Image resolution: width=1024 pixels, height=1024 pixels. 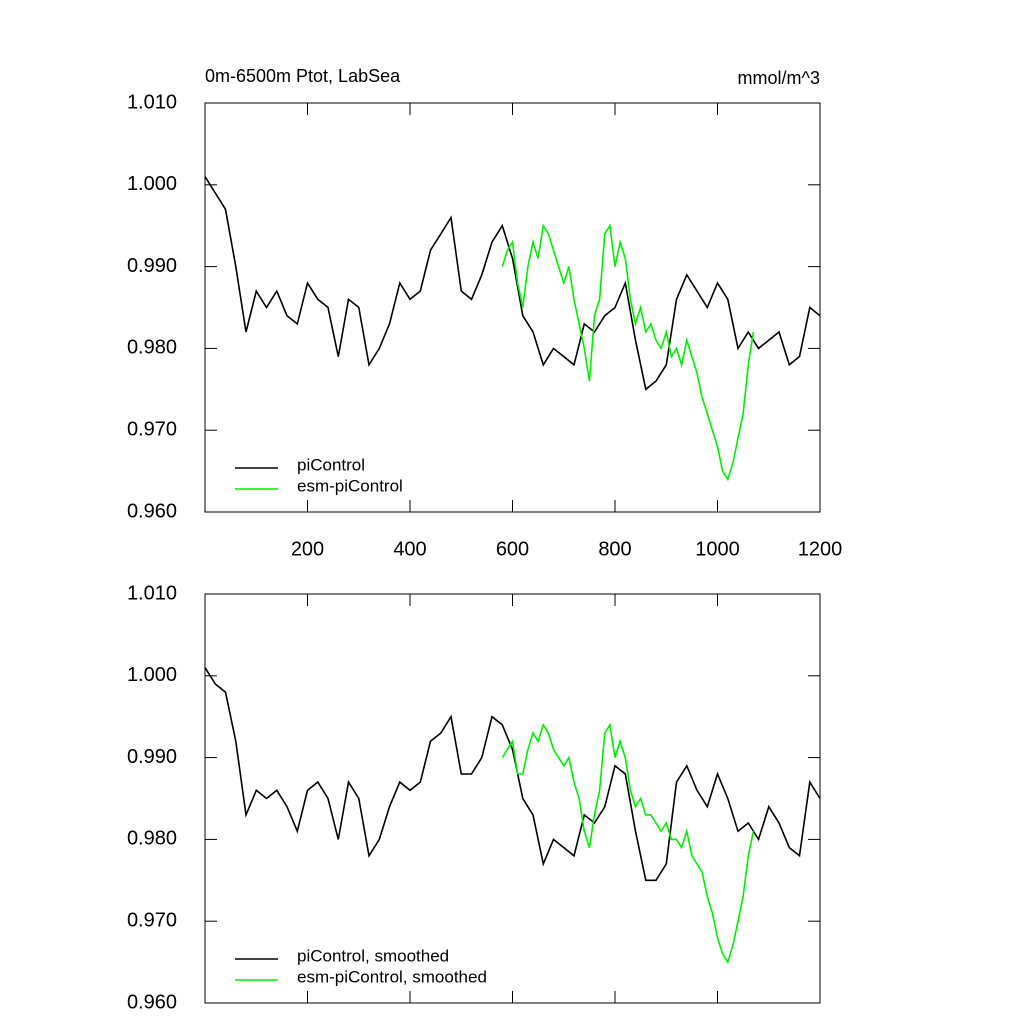 I want to click on x-tick-label: 200, so click(x=307, y=549).